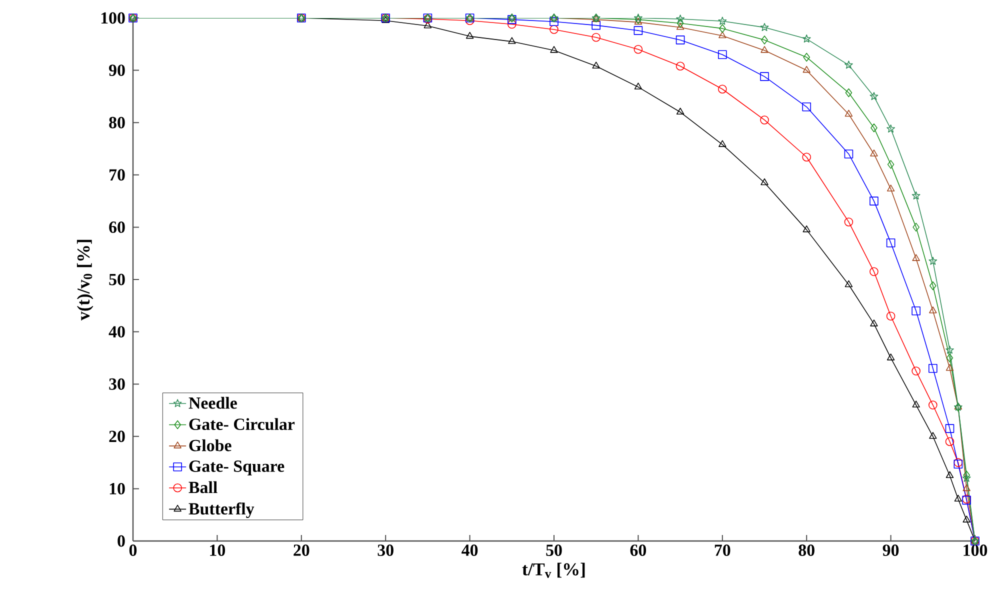 Image resolution: width=997 pixels, height=614 pixels. Describe the element at coordinates (133, 550) in the screenshot. I see `x-tick-label: 0` at that location.